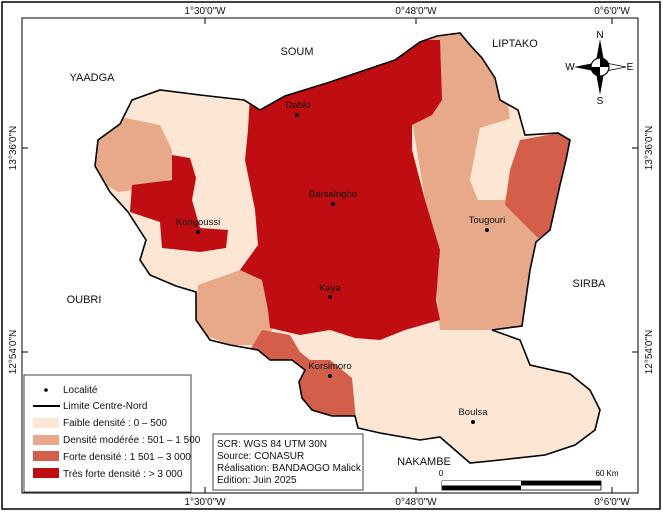  Describe the element at coordinates (424, 462) in the screenshot. I see `neighbour-nakambe: NAKAMBE` at that location.